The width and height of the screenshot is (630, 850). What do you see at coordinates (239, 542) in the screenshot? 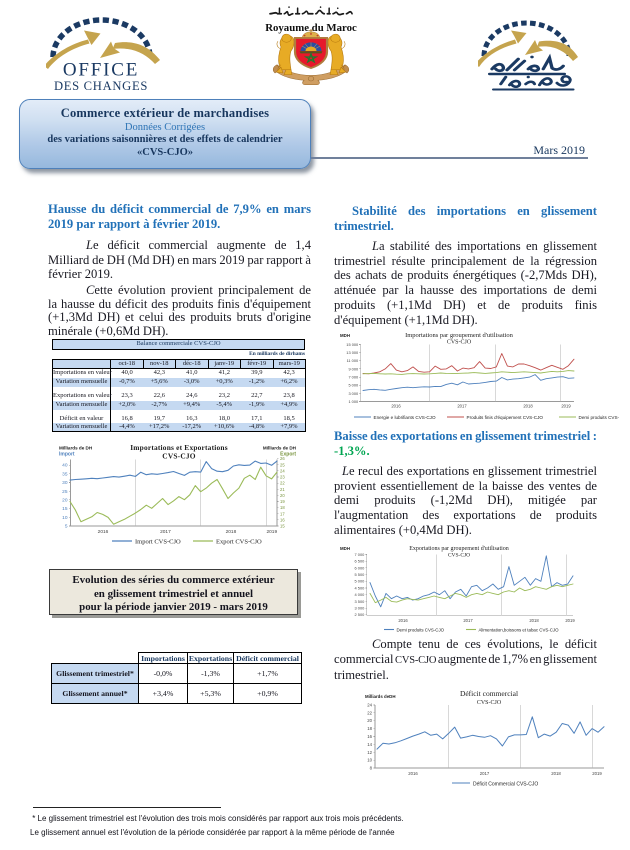
I see `svg-text: Export CVS-CJO` at bounding box center [239, 542].